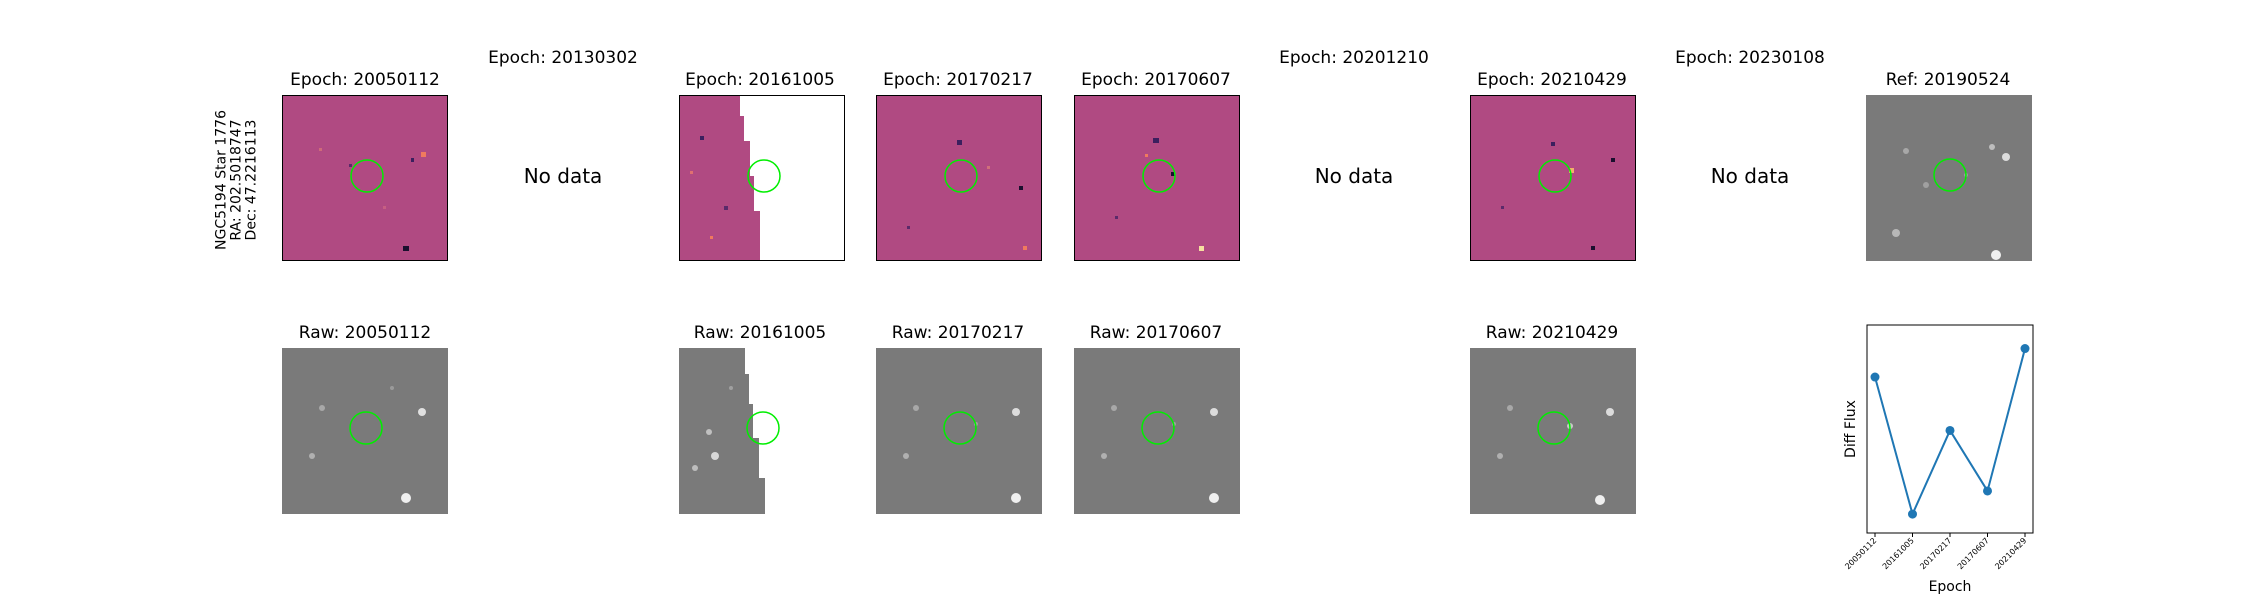 This screenshot has height=600, width=2250. I want to click on no-data-20130302: No data, so click(563, 176).